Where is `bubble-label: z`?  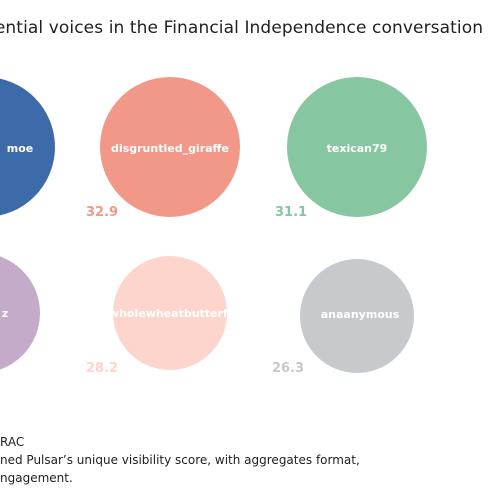
bubble-label: z is located at coordinates (5, 313).